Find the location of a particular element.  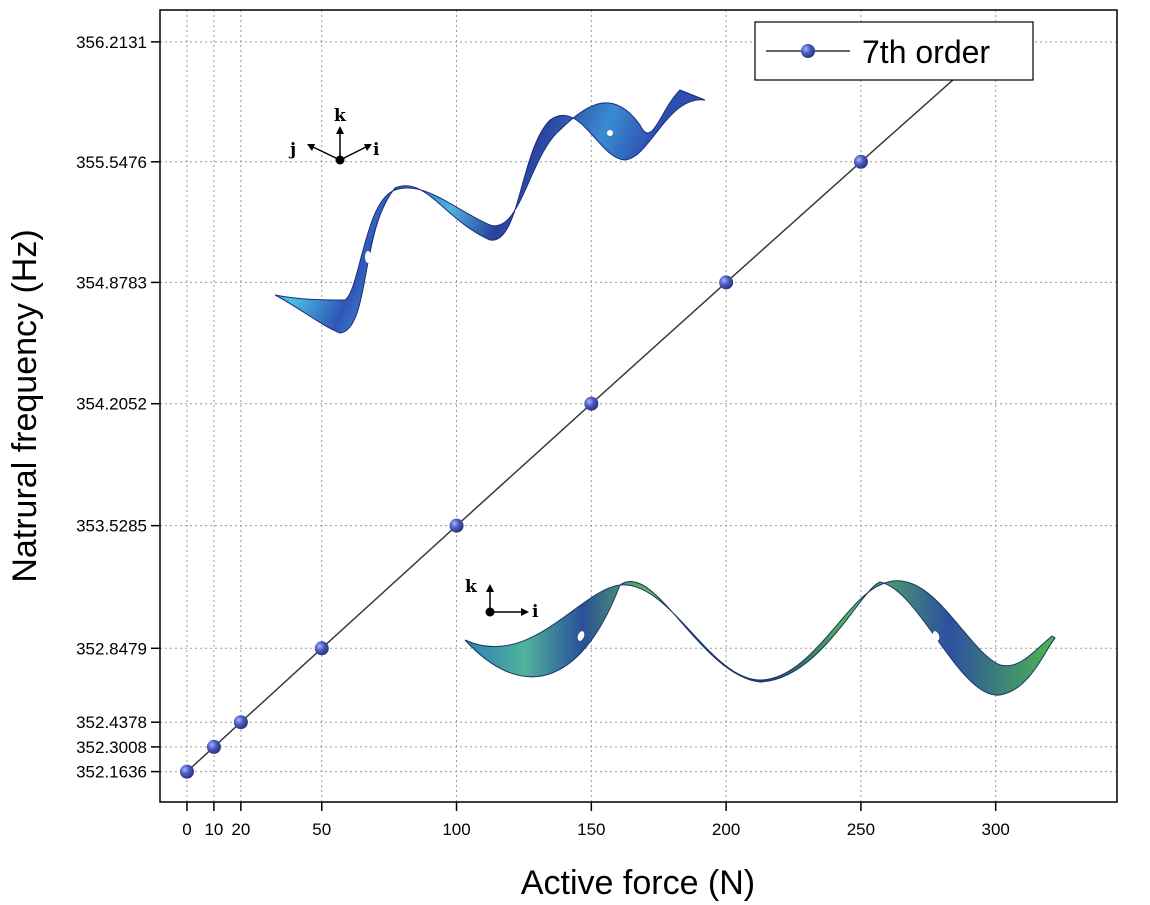

y-tick-label: 356.2131 is located at coordinates (111, 42).